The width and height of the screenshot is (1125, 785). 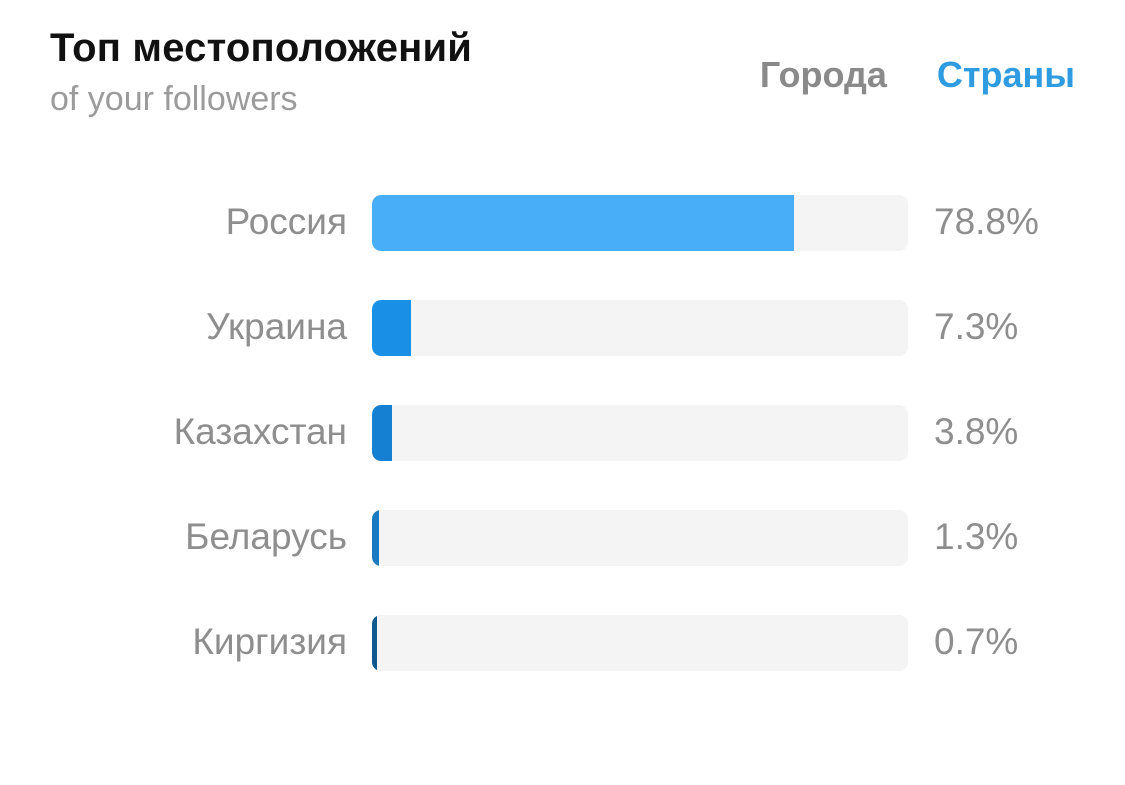 I want to click on country-label: Россия, so click(x=286, y=221).